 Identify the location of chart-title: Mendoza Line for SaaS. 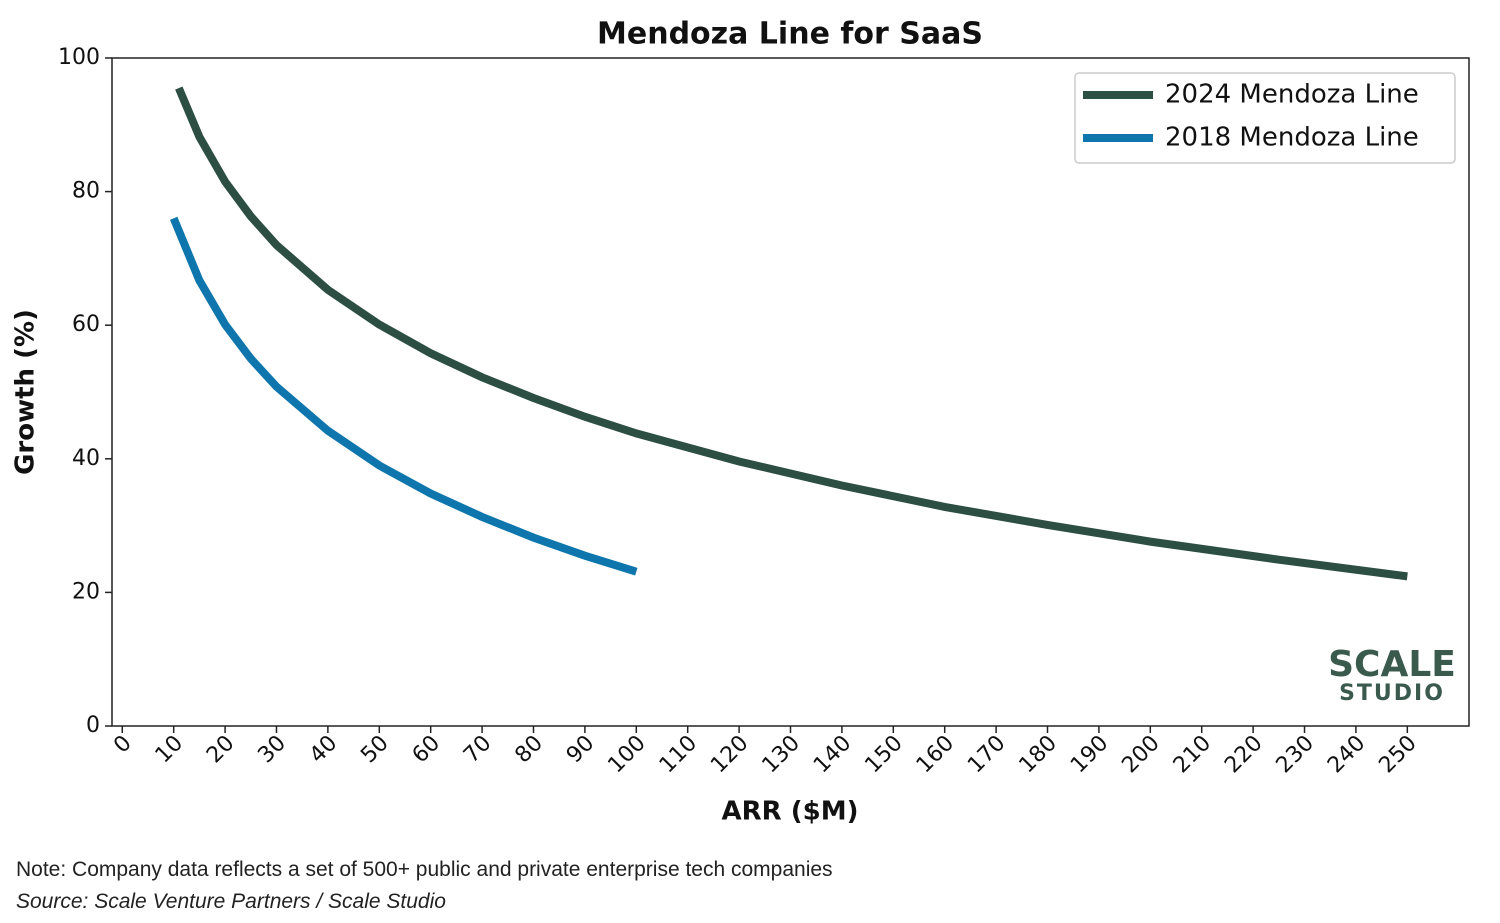
(790, 34).